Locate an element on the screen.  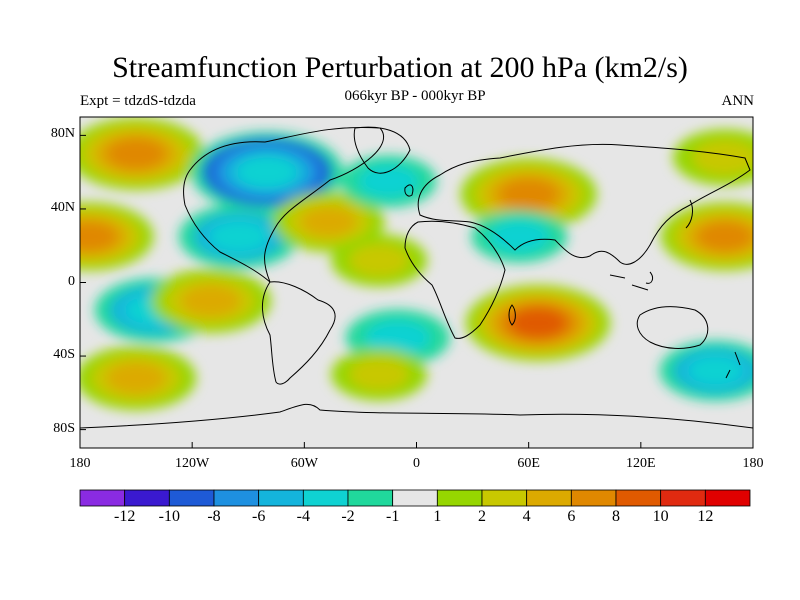
colorbar-label: -1 is located at coordinates (392, 516).